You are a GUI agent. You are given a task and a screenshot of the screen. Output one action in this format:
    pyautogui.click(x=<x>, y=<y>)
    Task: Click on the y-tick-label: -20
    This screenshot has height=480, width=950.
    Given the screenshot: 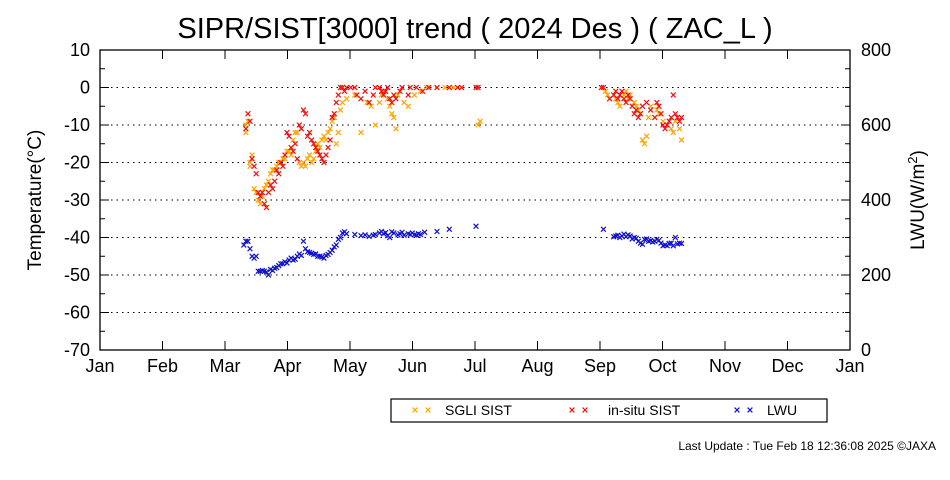 What is the action you would take?
    pyautogui.click(x=77, y=163)
    